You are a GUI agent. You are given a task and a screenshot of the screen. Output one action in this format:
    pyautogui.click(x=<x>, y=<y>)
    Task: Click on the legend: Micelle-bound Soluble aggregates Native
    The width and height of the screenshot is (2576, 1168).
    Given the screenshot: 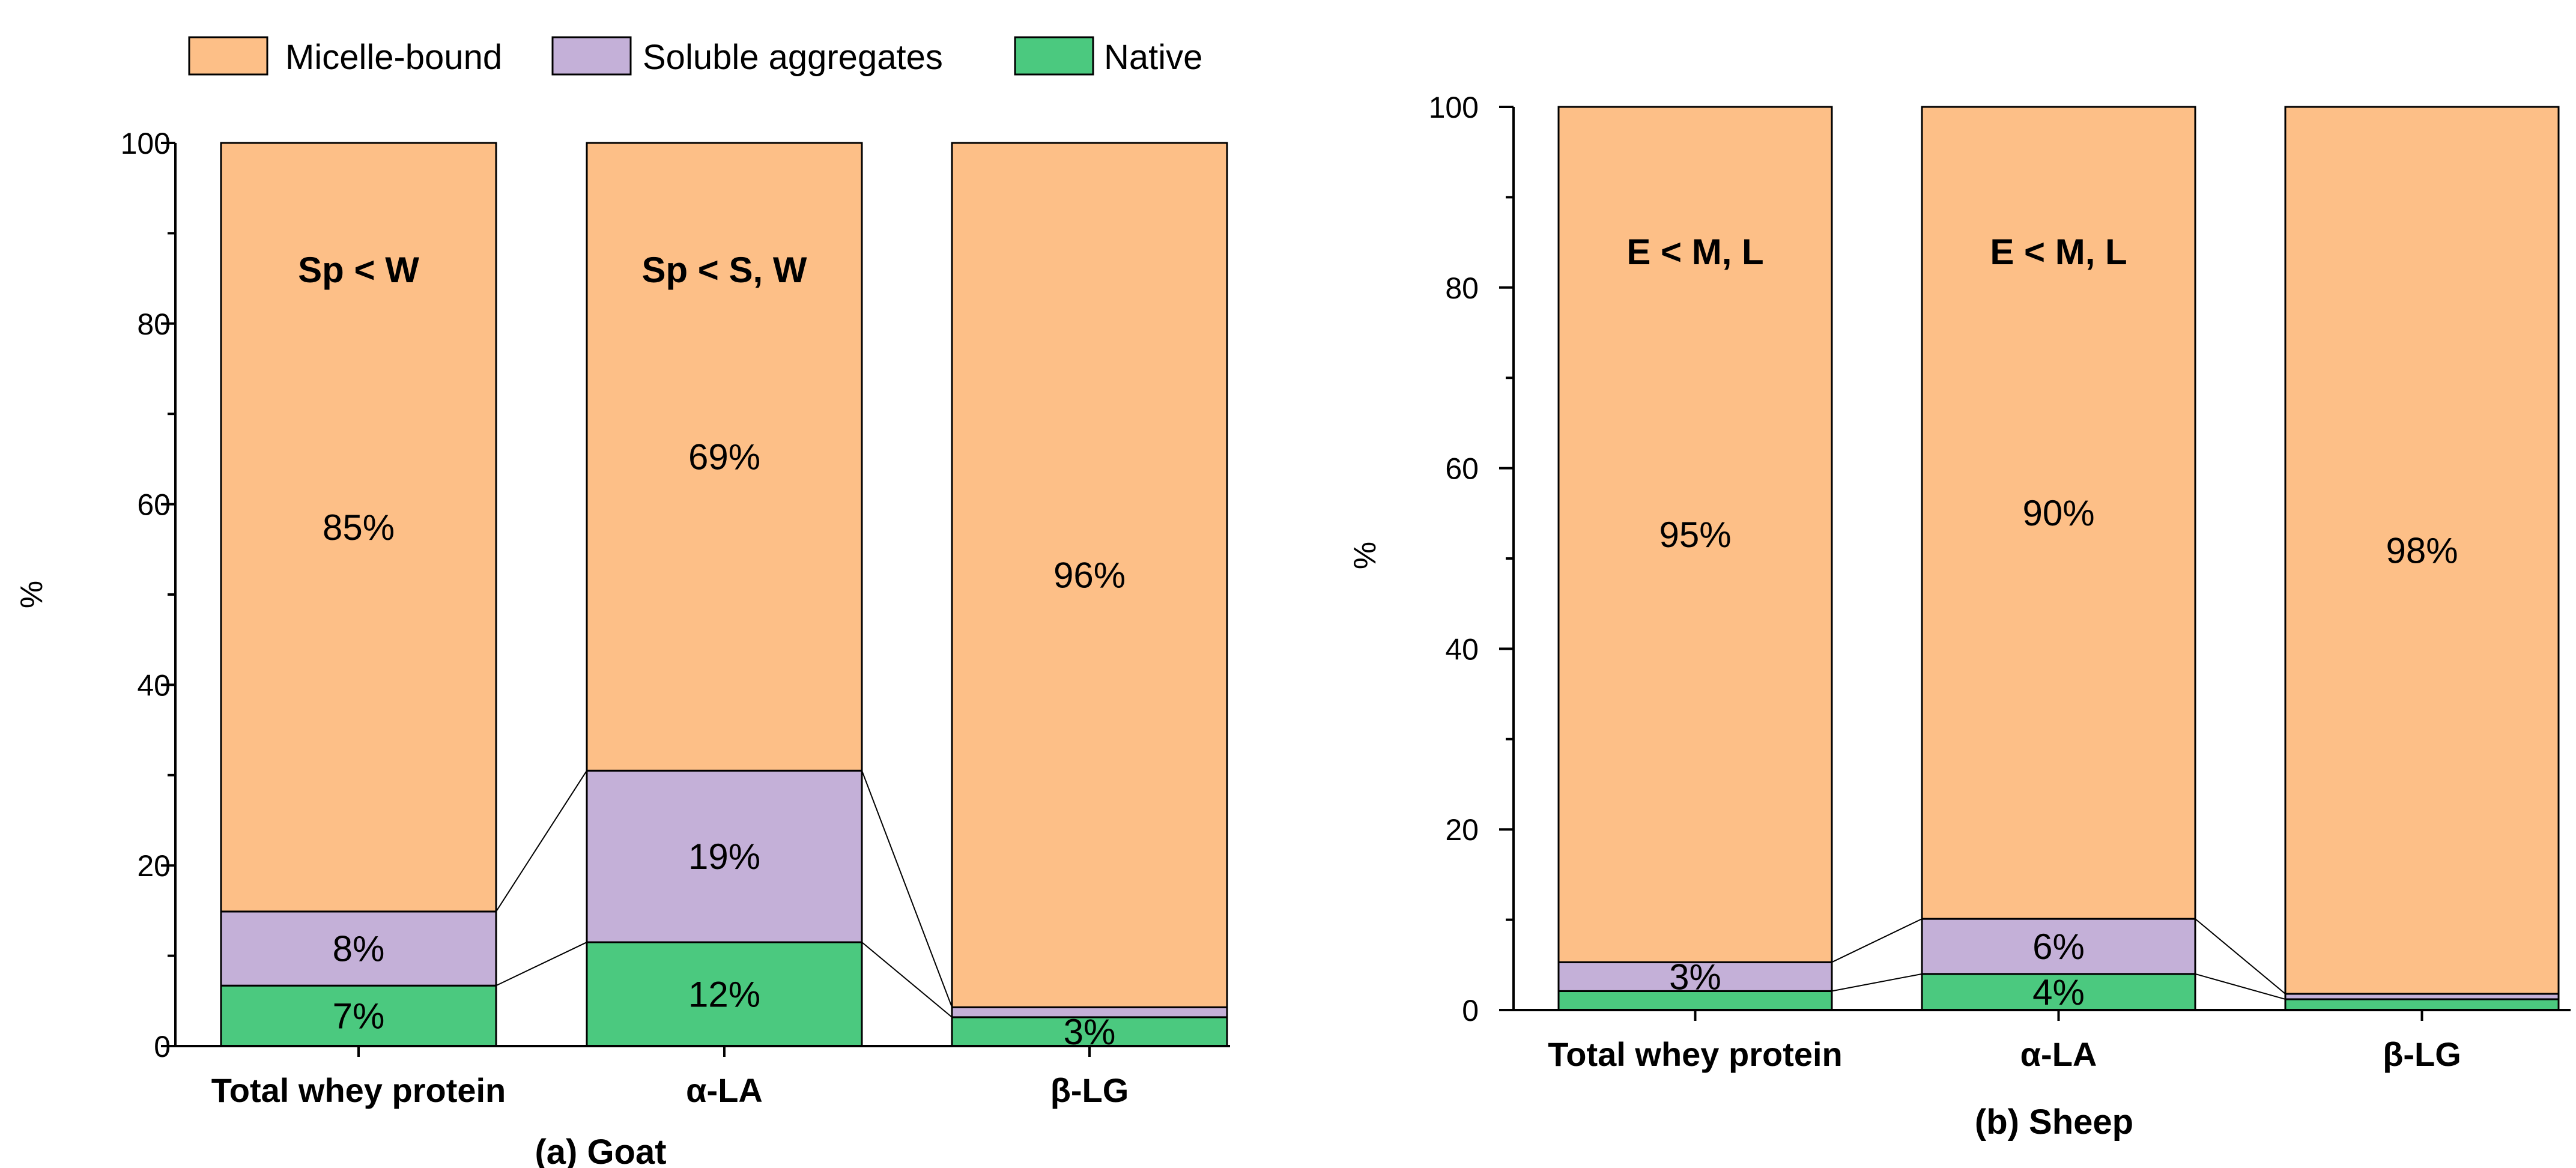 What is the action you would take?
    pyautogui.click(x=695, y=56)
    